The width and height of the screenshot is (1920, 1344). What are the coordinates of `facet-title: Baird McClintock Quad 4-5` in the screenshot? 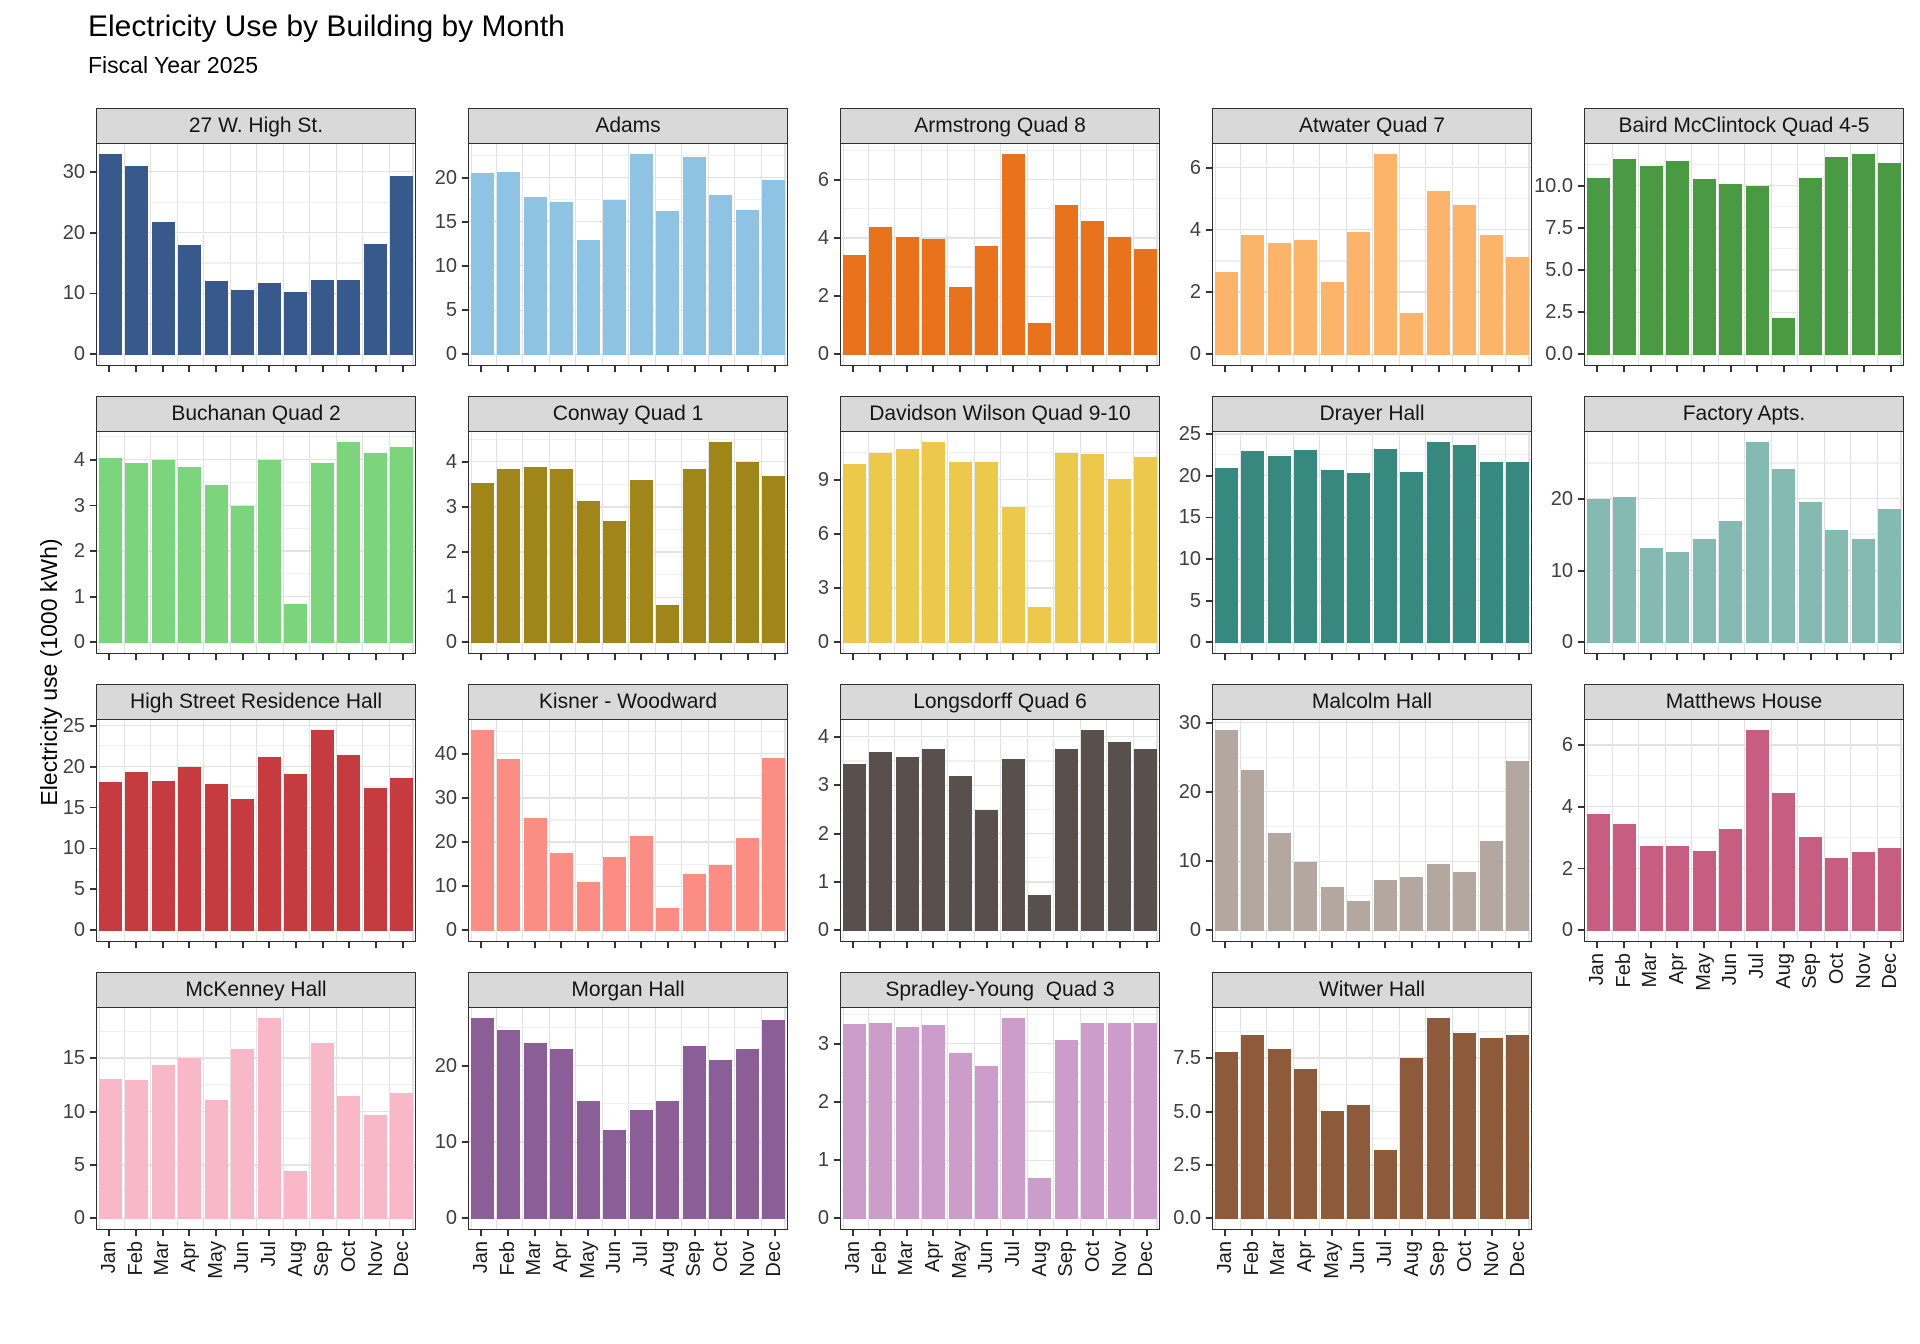 It's located at (1744, 125).